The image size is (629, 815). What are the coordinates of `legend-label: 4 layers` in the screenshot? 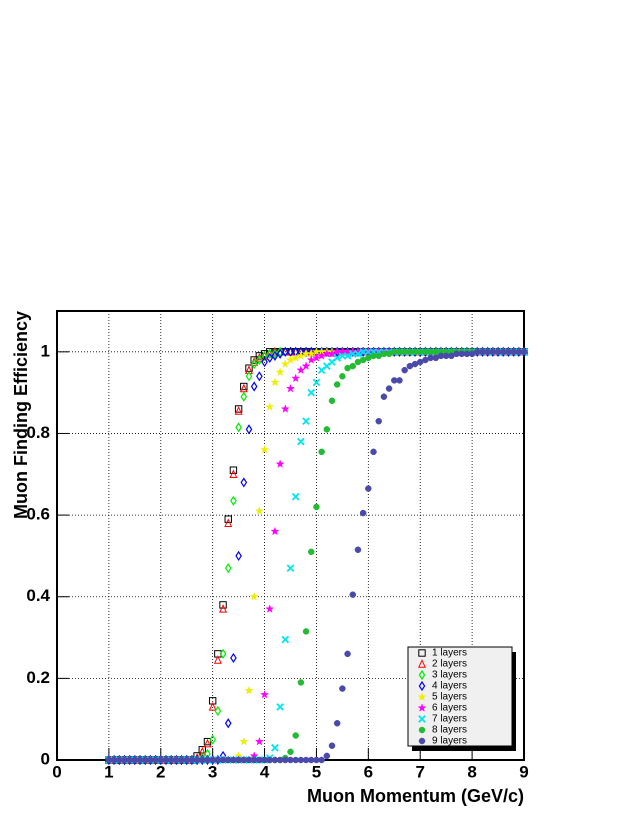 It's located at (449, 686).